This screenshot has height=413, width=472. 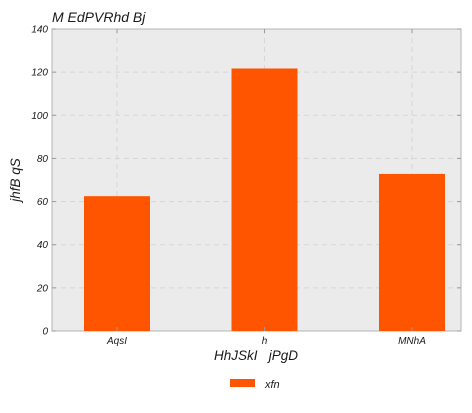 I want to click on legend: xfn, so click(x=255, y=385).